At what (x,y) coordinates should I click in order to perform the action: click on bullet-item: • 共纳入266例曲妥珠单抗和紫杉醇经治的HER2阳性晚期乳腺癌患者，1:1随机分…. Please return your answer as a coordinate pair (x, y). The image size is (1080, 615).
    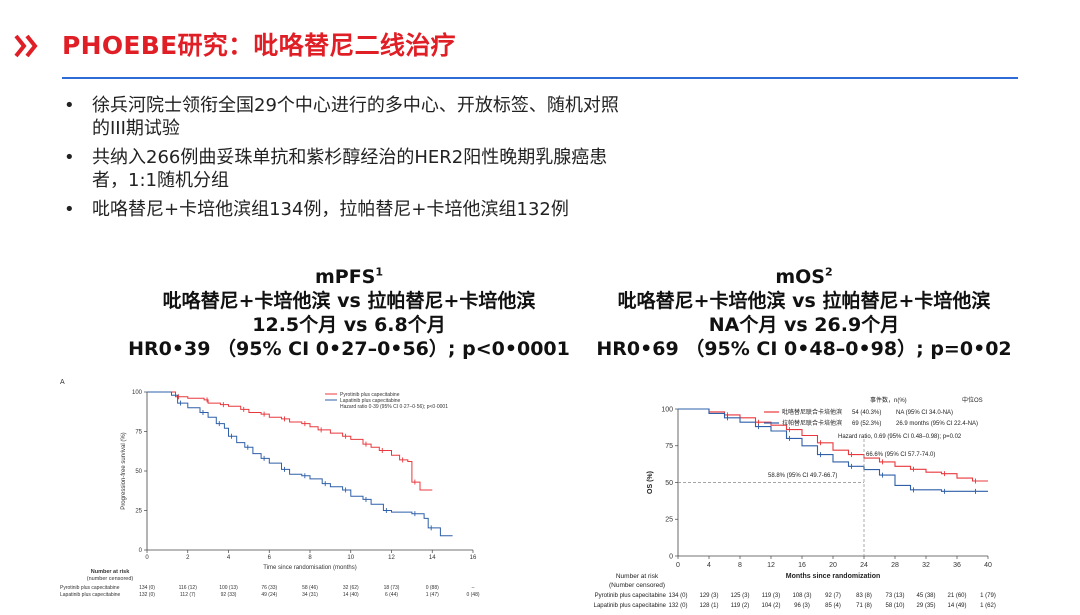
    Looking at the image, I should click on (336, 169).